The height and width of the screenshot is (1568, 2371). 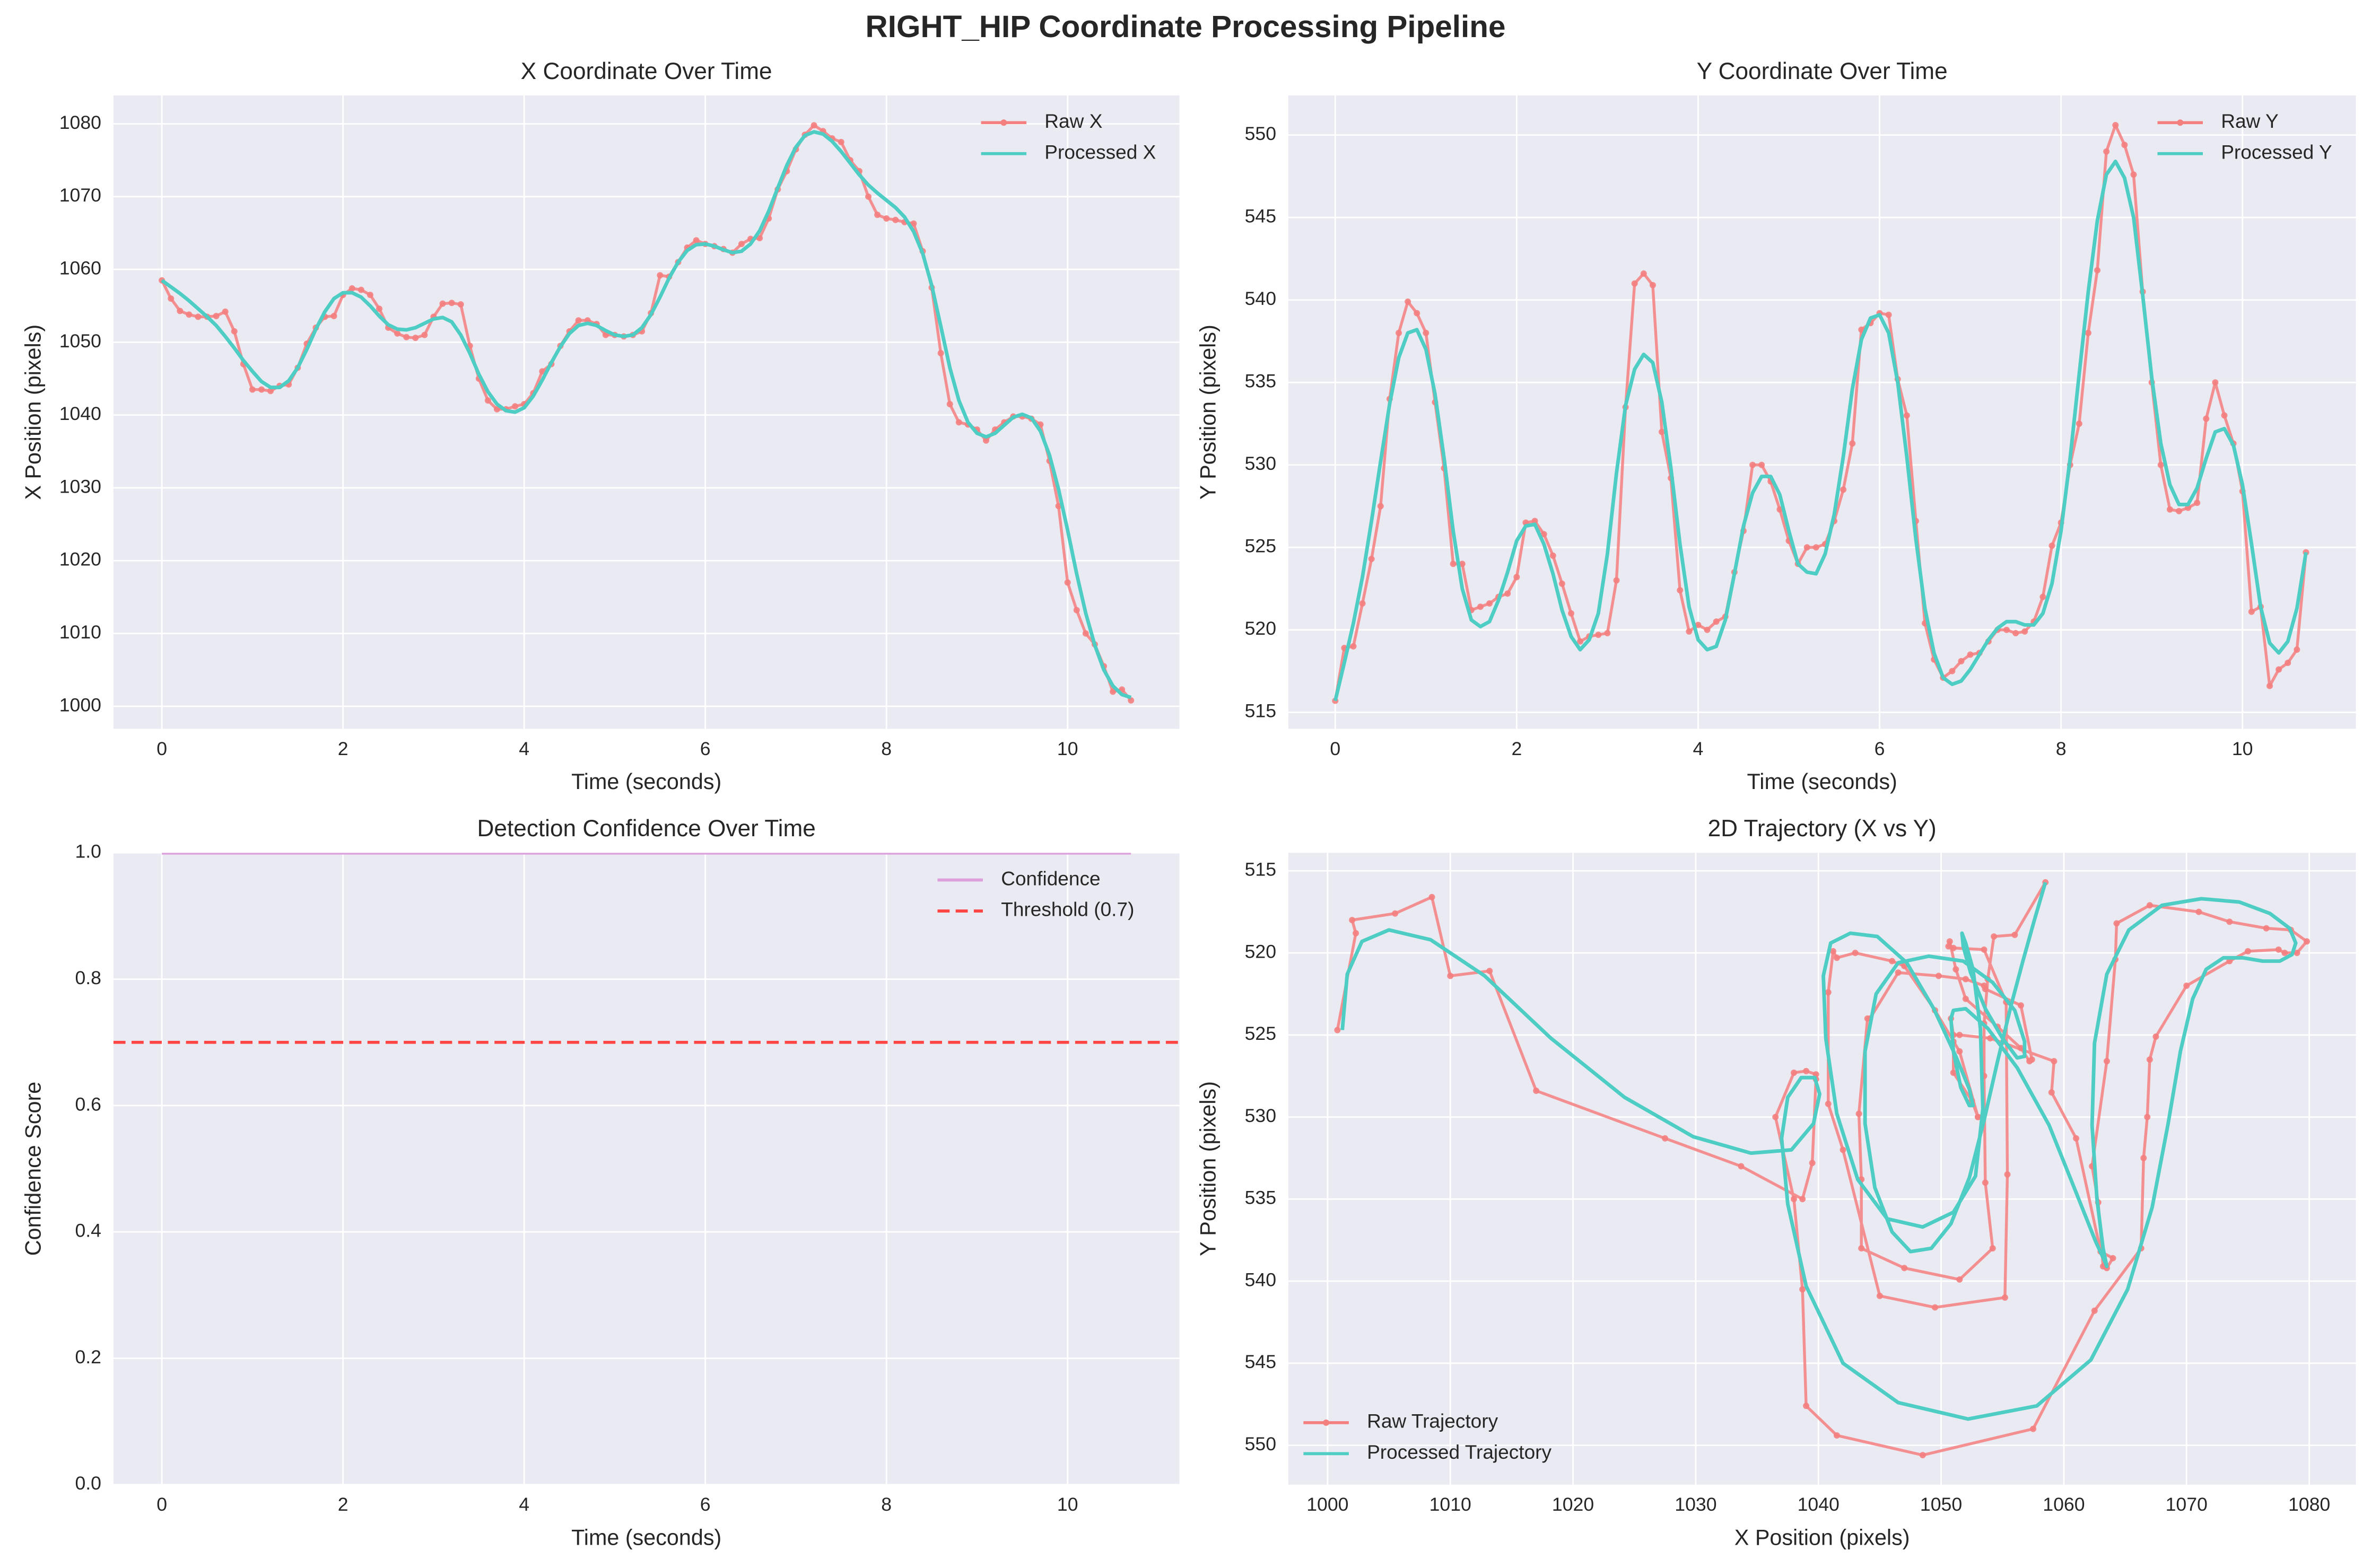 I want to click on y-tick-label: 1020, so click(x=80, y=559).